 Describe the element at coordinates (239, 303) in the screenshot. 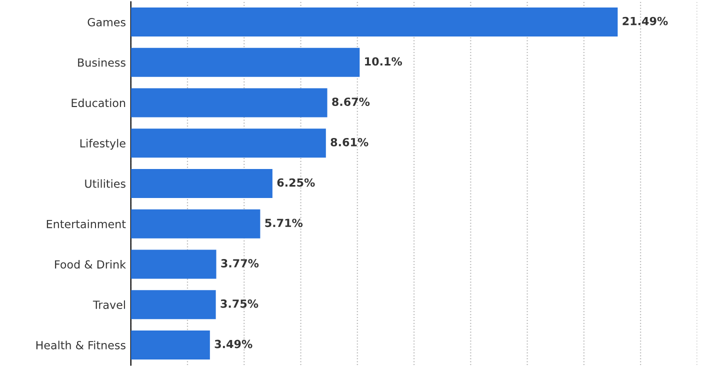

I see `data-label: 3.75%` at that location.